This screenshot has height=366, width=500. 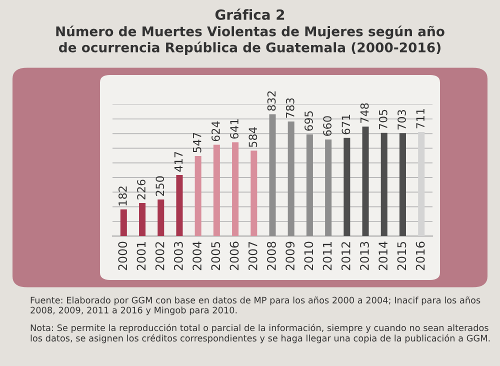 What do you see at coordinates (290, 108) in the screenshot?
I see `data-label: 783` at bounding box center [290, 108].